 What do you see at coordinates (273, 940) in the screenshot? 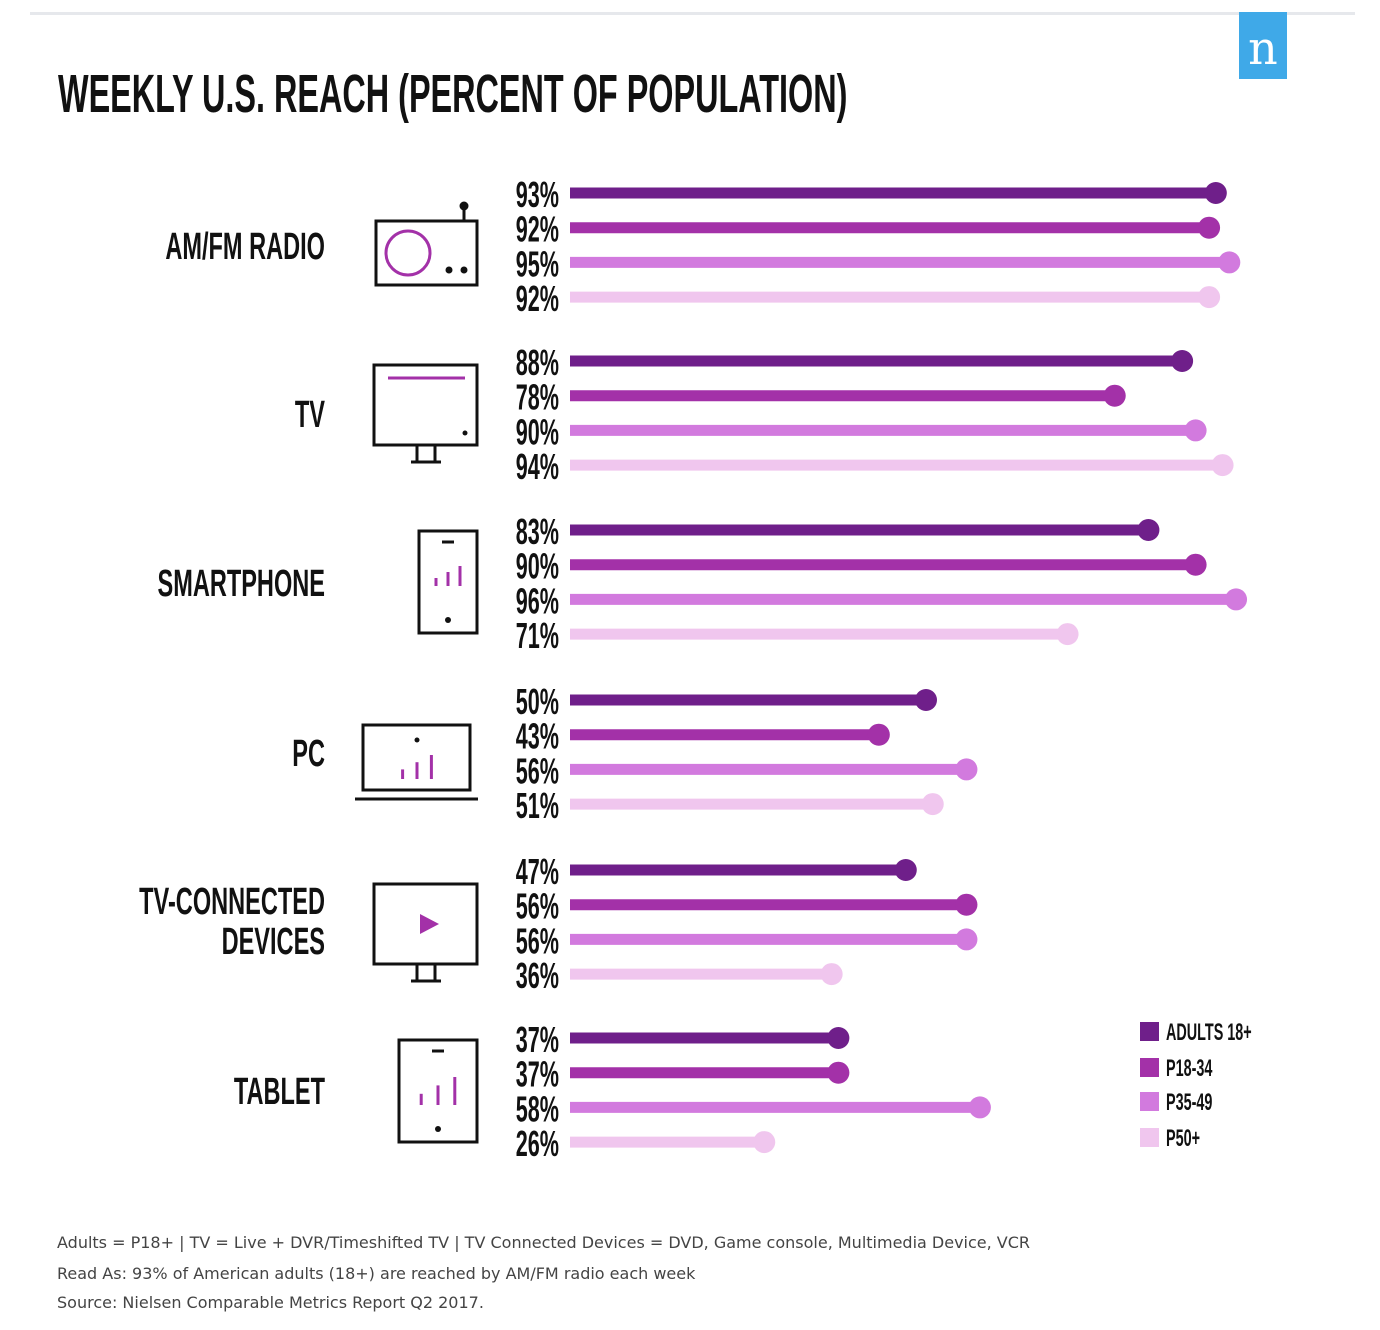
I see `category-label: DEVICES` at bounding box center [273, 940].